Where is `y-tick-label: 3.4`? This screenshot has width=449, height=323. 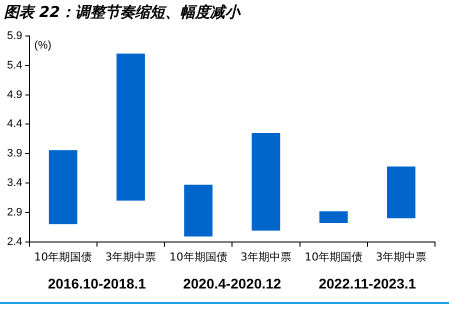 y-tick-label: 3.4 is located at coordinates (14, 183).